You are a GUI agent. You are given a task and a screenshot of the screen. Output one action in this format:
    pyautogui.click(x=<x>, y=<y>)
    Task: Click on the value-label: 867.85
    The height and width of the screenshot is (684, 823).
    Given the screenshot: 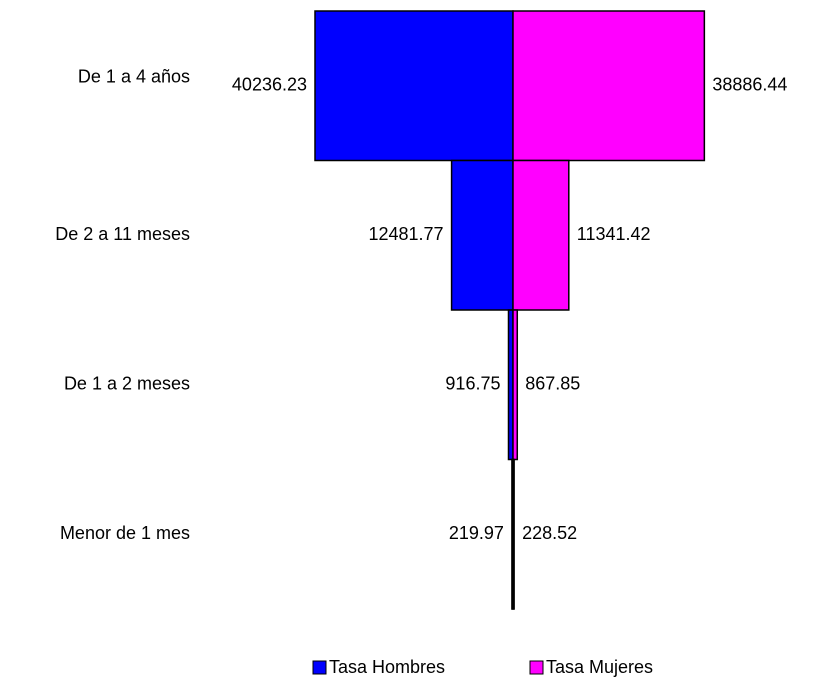 What is the action you would take?
    pyautogui.click(x=552, y=384)
    